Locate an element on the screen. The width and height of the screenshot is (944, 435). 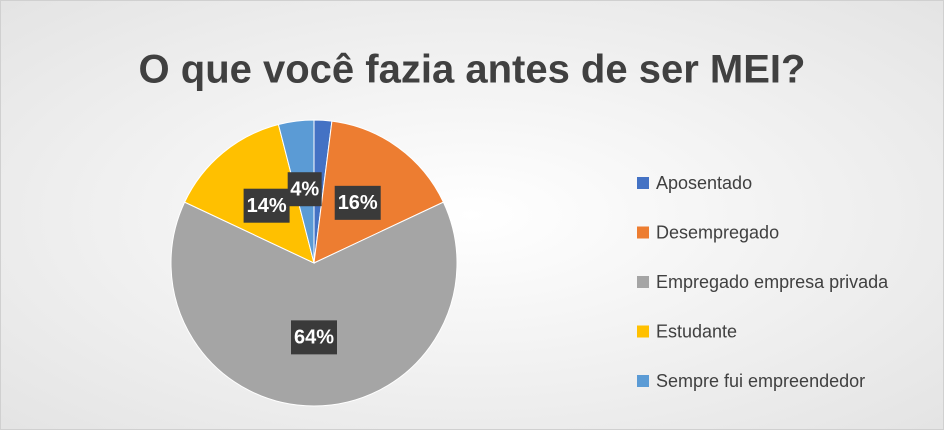
pie-slice is located at coordinates (314, 304).